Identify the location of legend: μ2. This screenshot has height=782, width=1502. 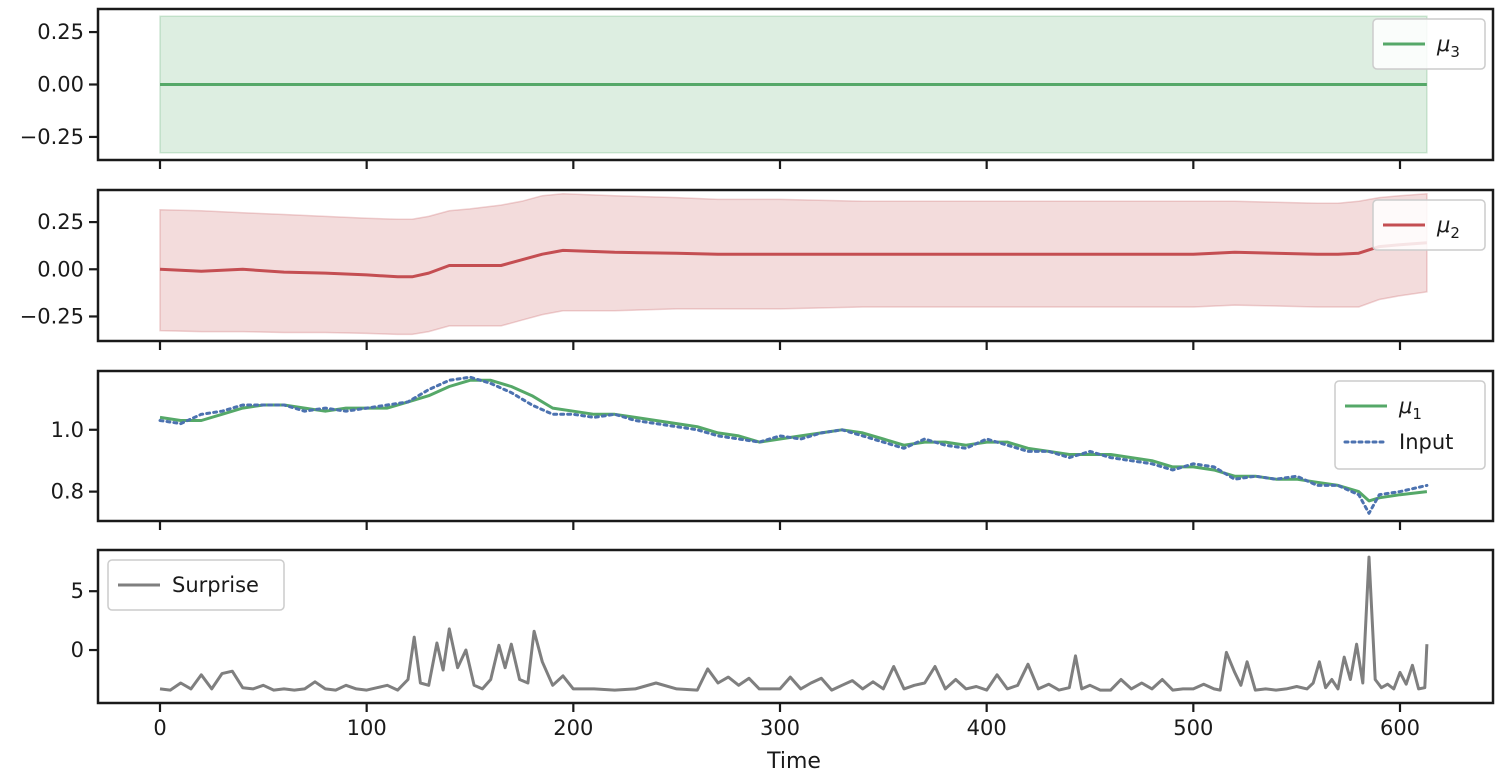
(1429, 225).